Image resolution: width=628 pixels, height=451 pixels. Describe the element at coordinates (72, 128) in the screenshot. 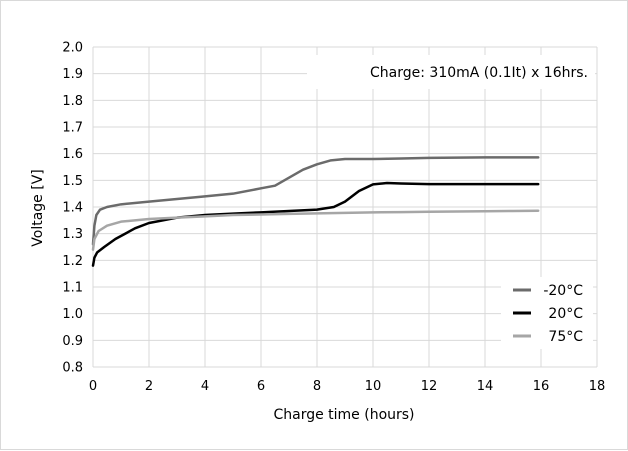

I see `y-tick-label: 1.7` at that location.